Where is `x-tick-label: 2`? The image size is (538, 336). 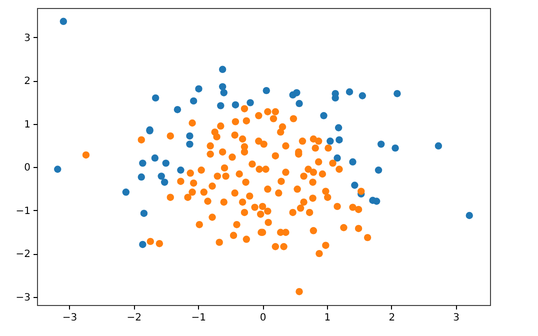 x-tick-label: 2 is located at coordinates (392, 318).